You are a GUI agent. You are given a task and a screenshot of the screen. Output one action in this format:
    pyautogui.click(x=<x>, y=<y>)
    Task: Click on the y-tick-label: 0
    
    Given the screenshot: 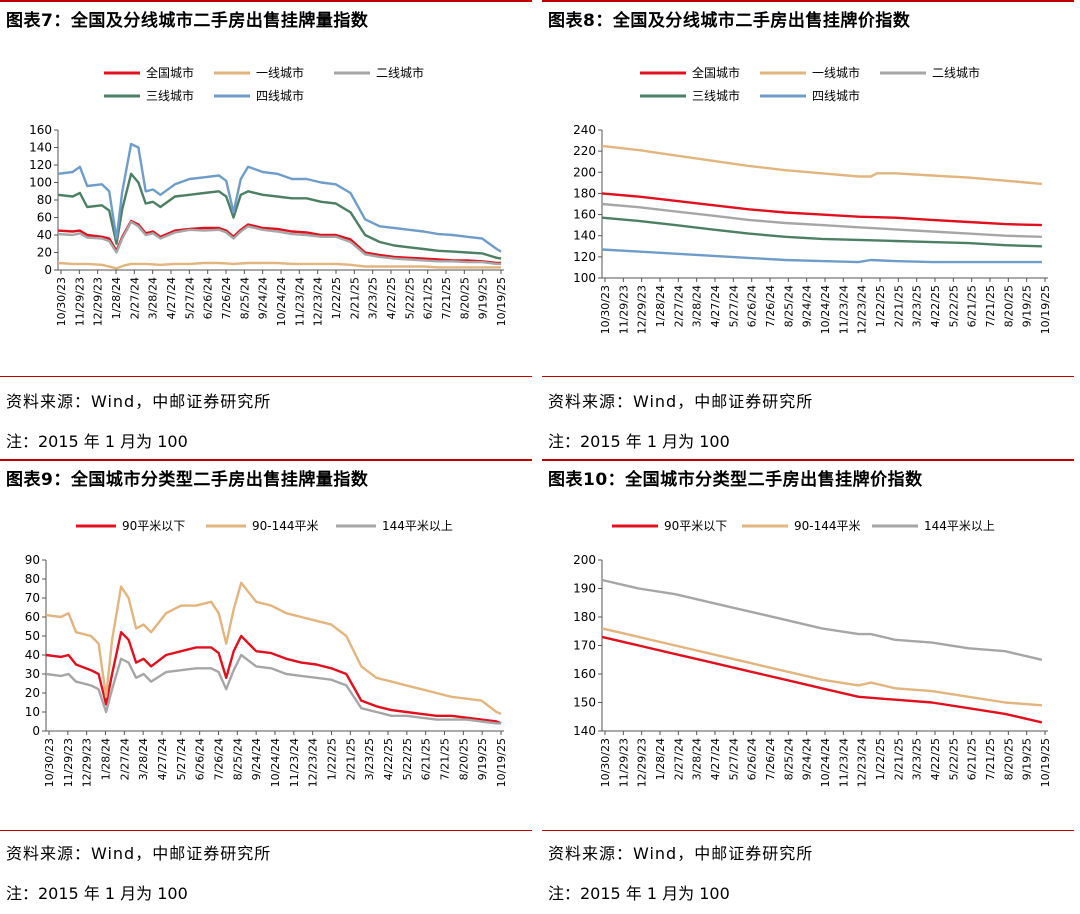 What is the action you would take?
    pyautogui.click(x=36, y=731)
    